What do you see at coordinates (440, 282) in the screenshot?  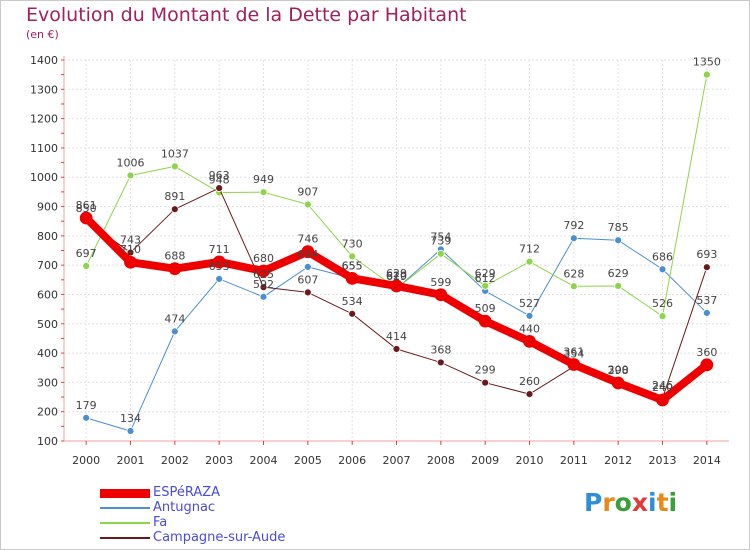 I see `data-label-esp-raza: 599` at bounding box center [440, 282].